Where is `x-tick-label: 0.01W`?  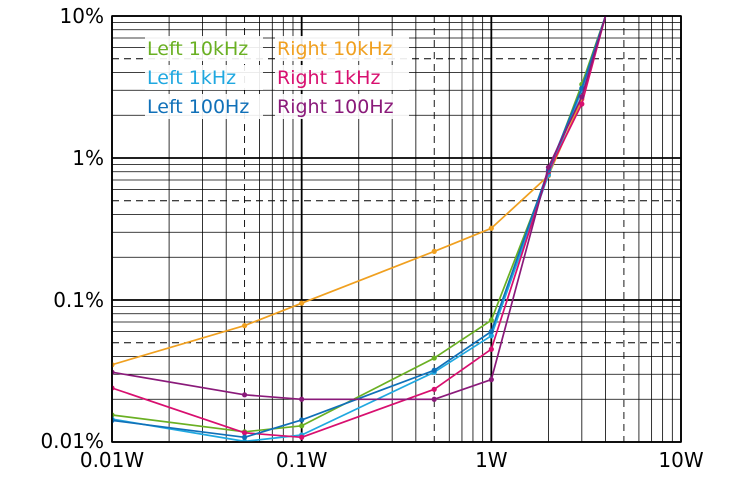
x-tick-label: 0.01W is located at coordinates (112, 460).